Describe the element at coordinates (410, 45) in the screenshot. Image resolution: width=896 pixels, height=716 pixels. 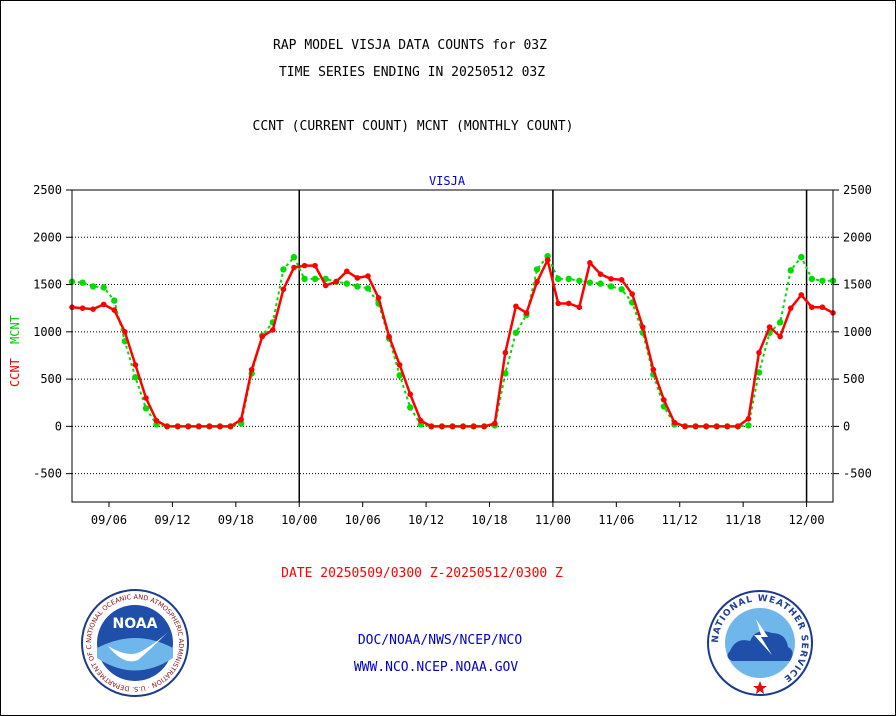
I see `chart-title-line1: RAP MODEL VISJA DATA COUNTS for 03Z` at that location.